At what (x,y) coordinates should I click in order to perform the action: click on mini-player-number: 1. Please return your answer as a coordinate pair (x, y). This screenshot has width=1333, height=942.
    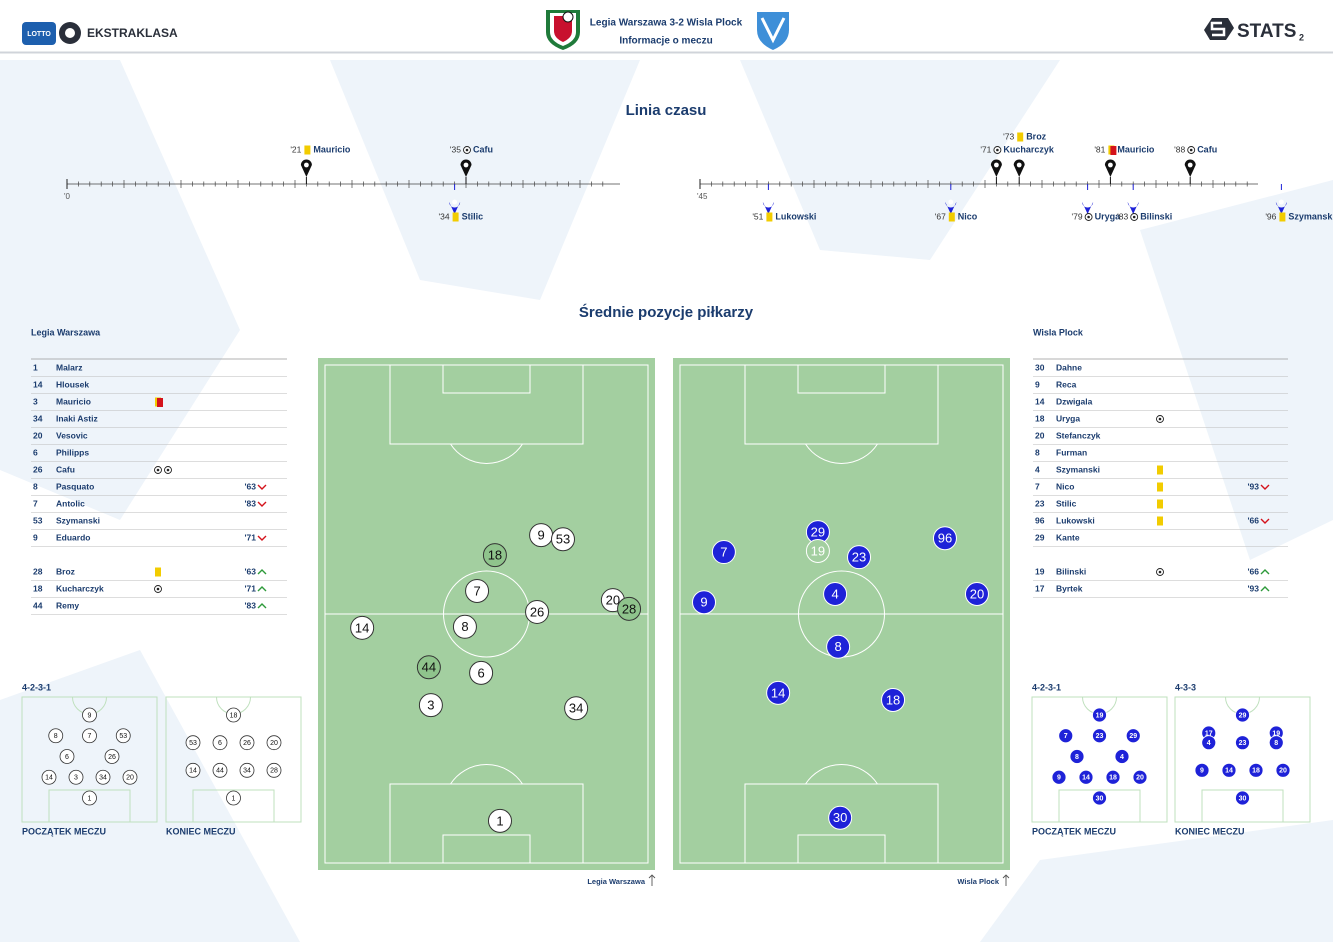
    Looking at the image, I should click on (234, 798).